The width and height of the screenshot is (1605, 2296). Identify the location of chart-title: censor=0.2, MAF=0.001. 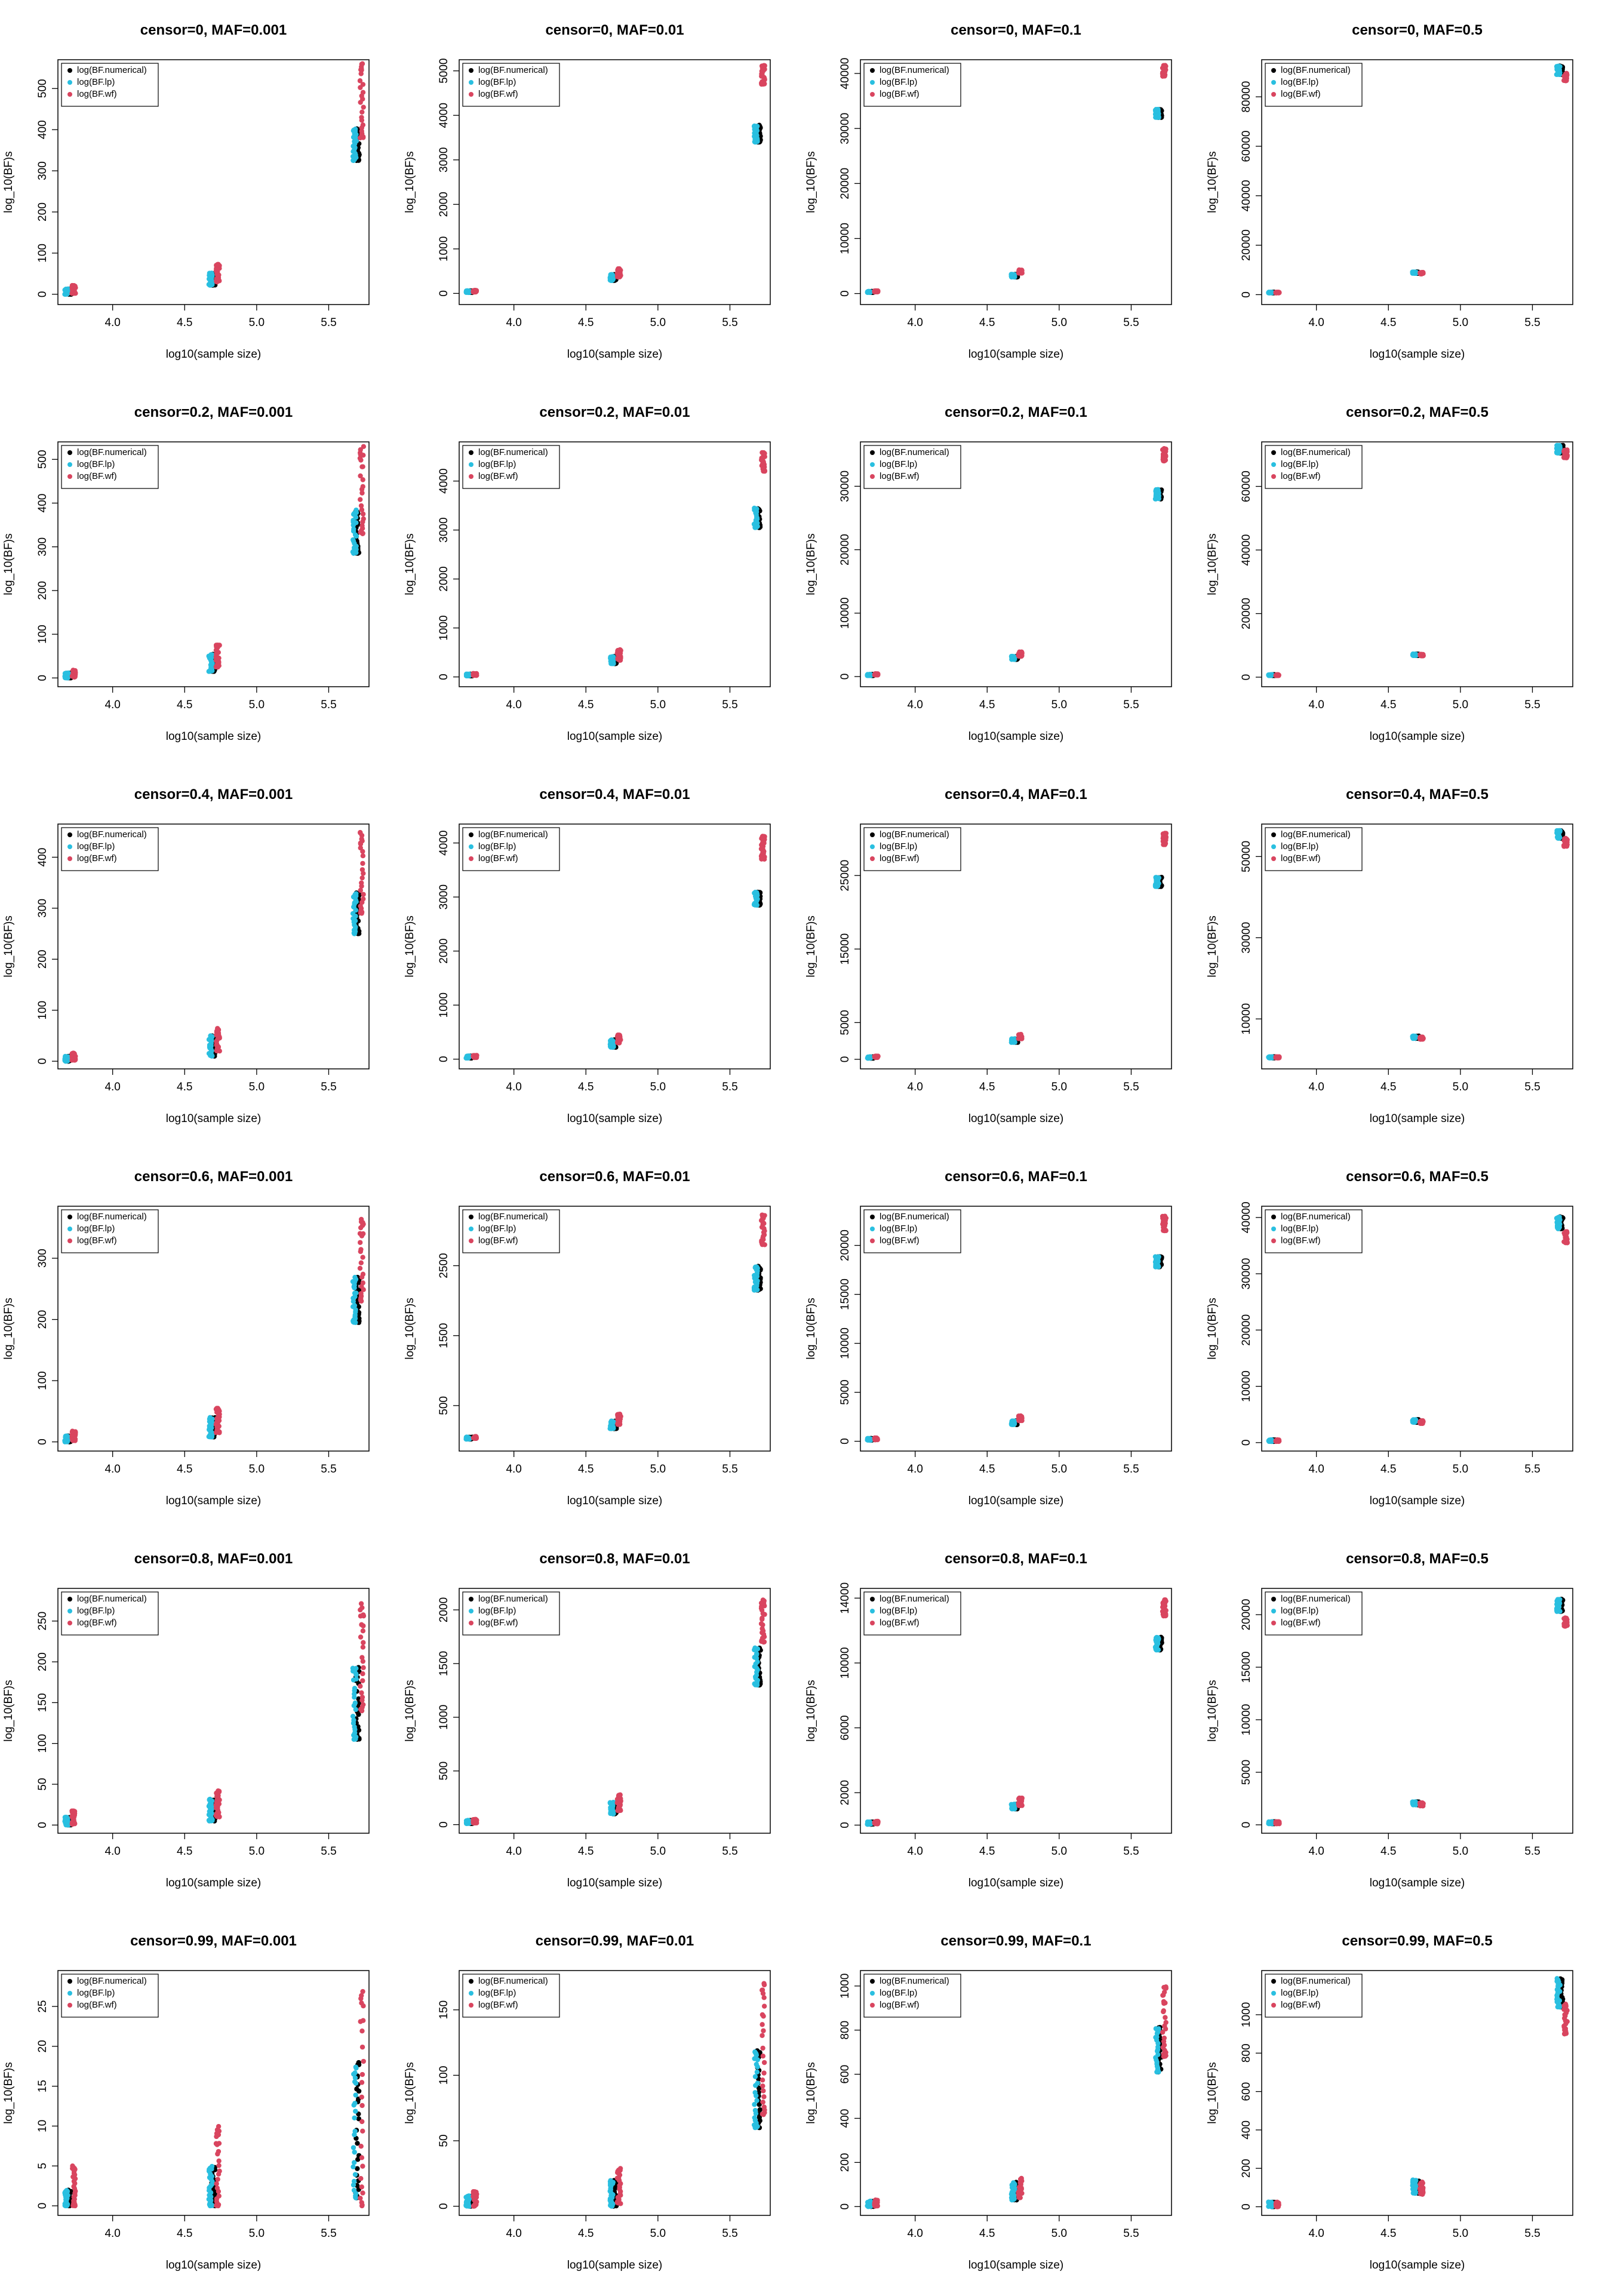
(213, 412).